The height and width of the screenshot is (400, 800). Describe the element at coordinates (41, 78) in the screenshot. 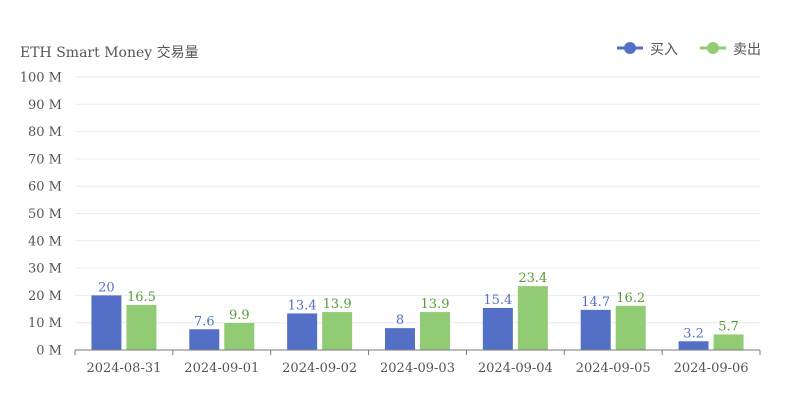

I see `y-tick-label: 100 M` at that location.